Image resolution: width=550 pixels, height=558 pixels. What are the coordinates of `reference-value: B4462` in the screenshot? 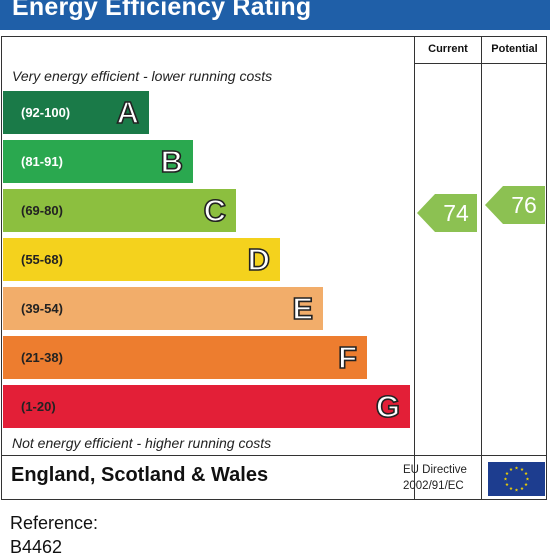 It's located at (36, 547).